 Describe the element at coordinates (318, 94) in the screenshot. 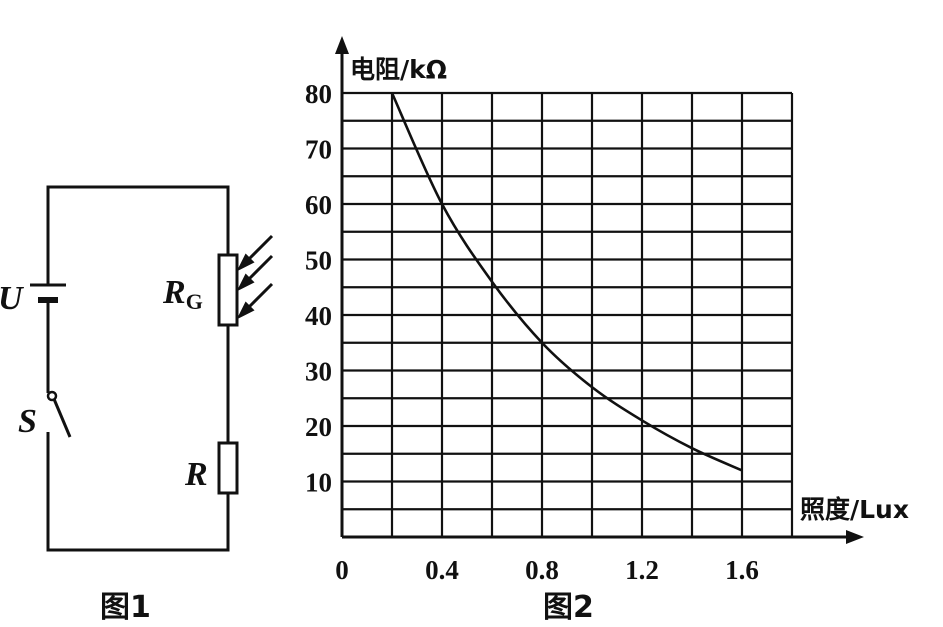

I see `y-tick-label: 80` at that location.